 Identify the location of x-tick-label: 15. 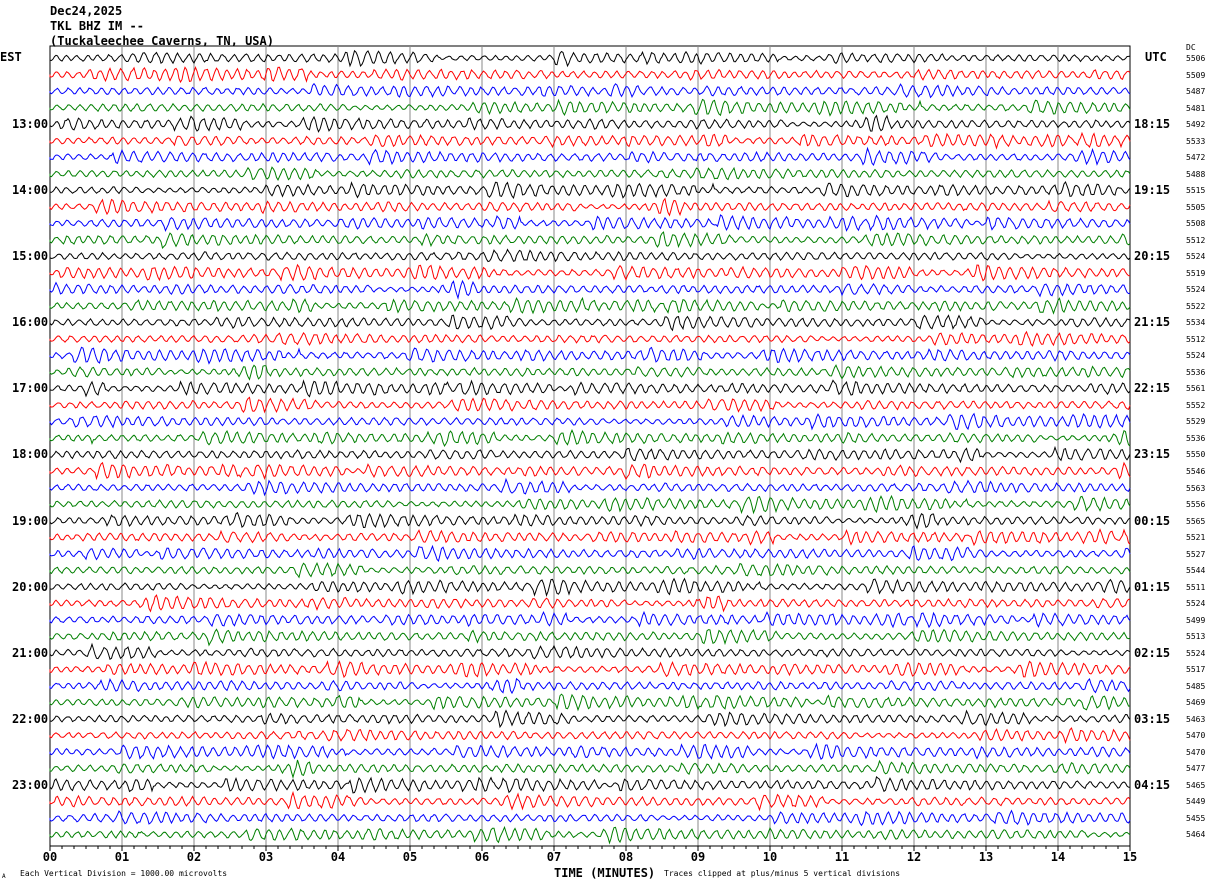
(1130, 857).